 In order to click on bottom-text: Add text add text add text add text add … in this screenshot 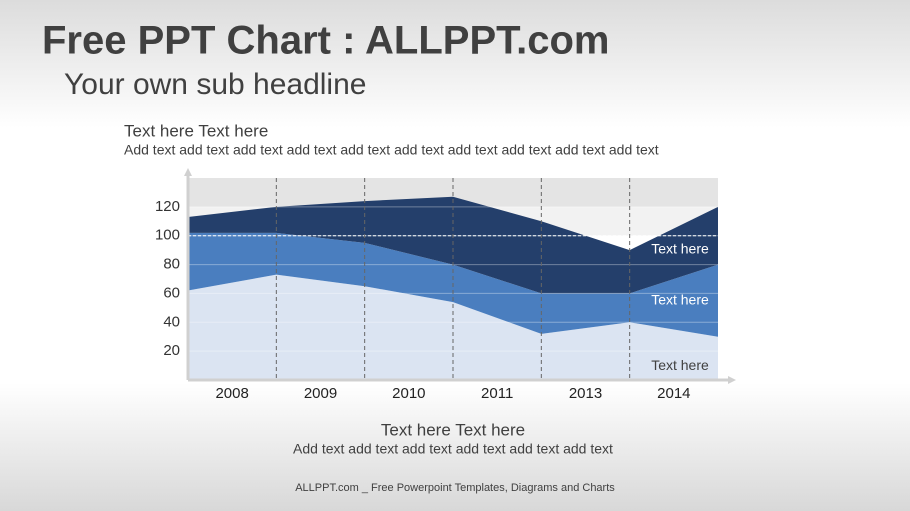, I will do `click(453, 449)`.